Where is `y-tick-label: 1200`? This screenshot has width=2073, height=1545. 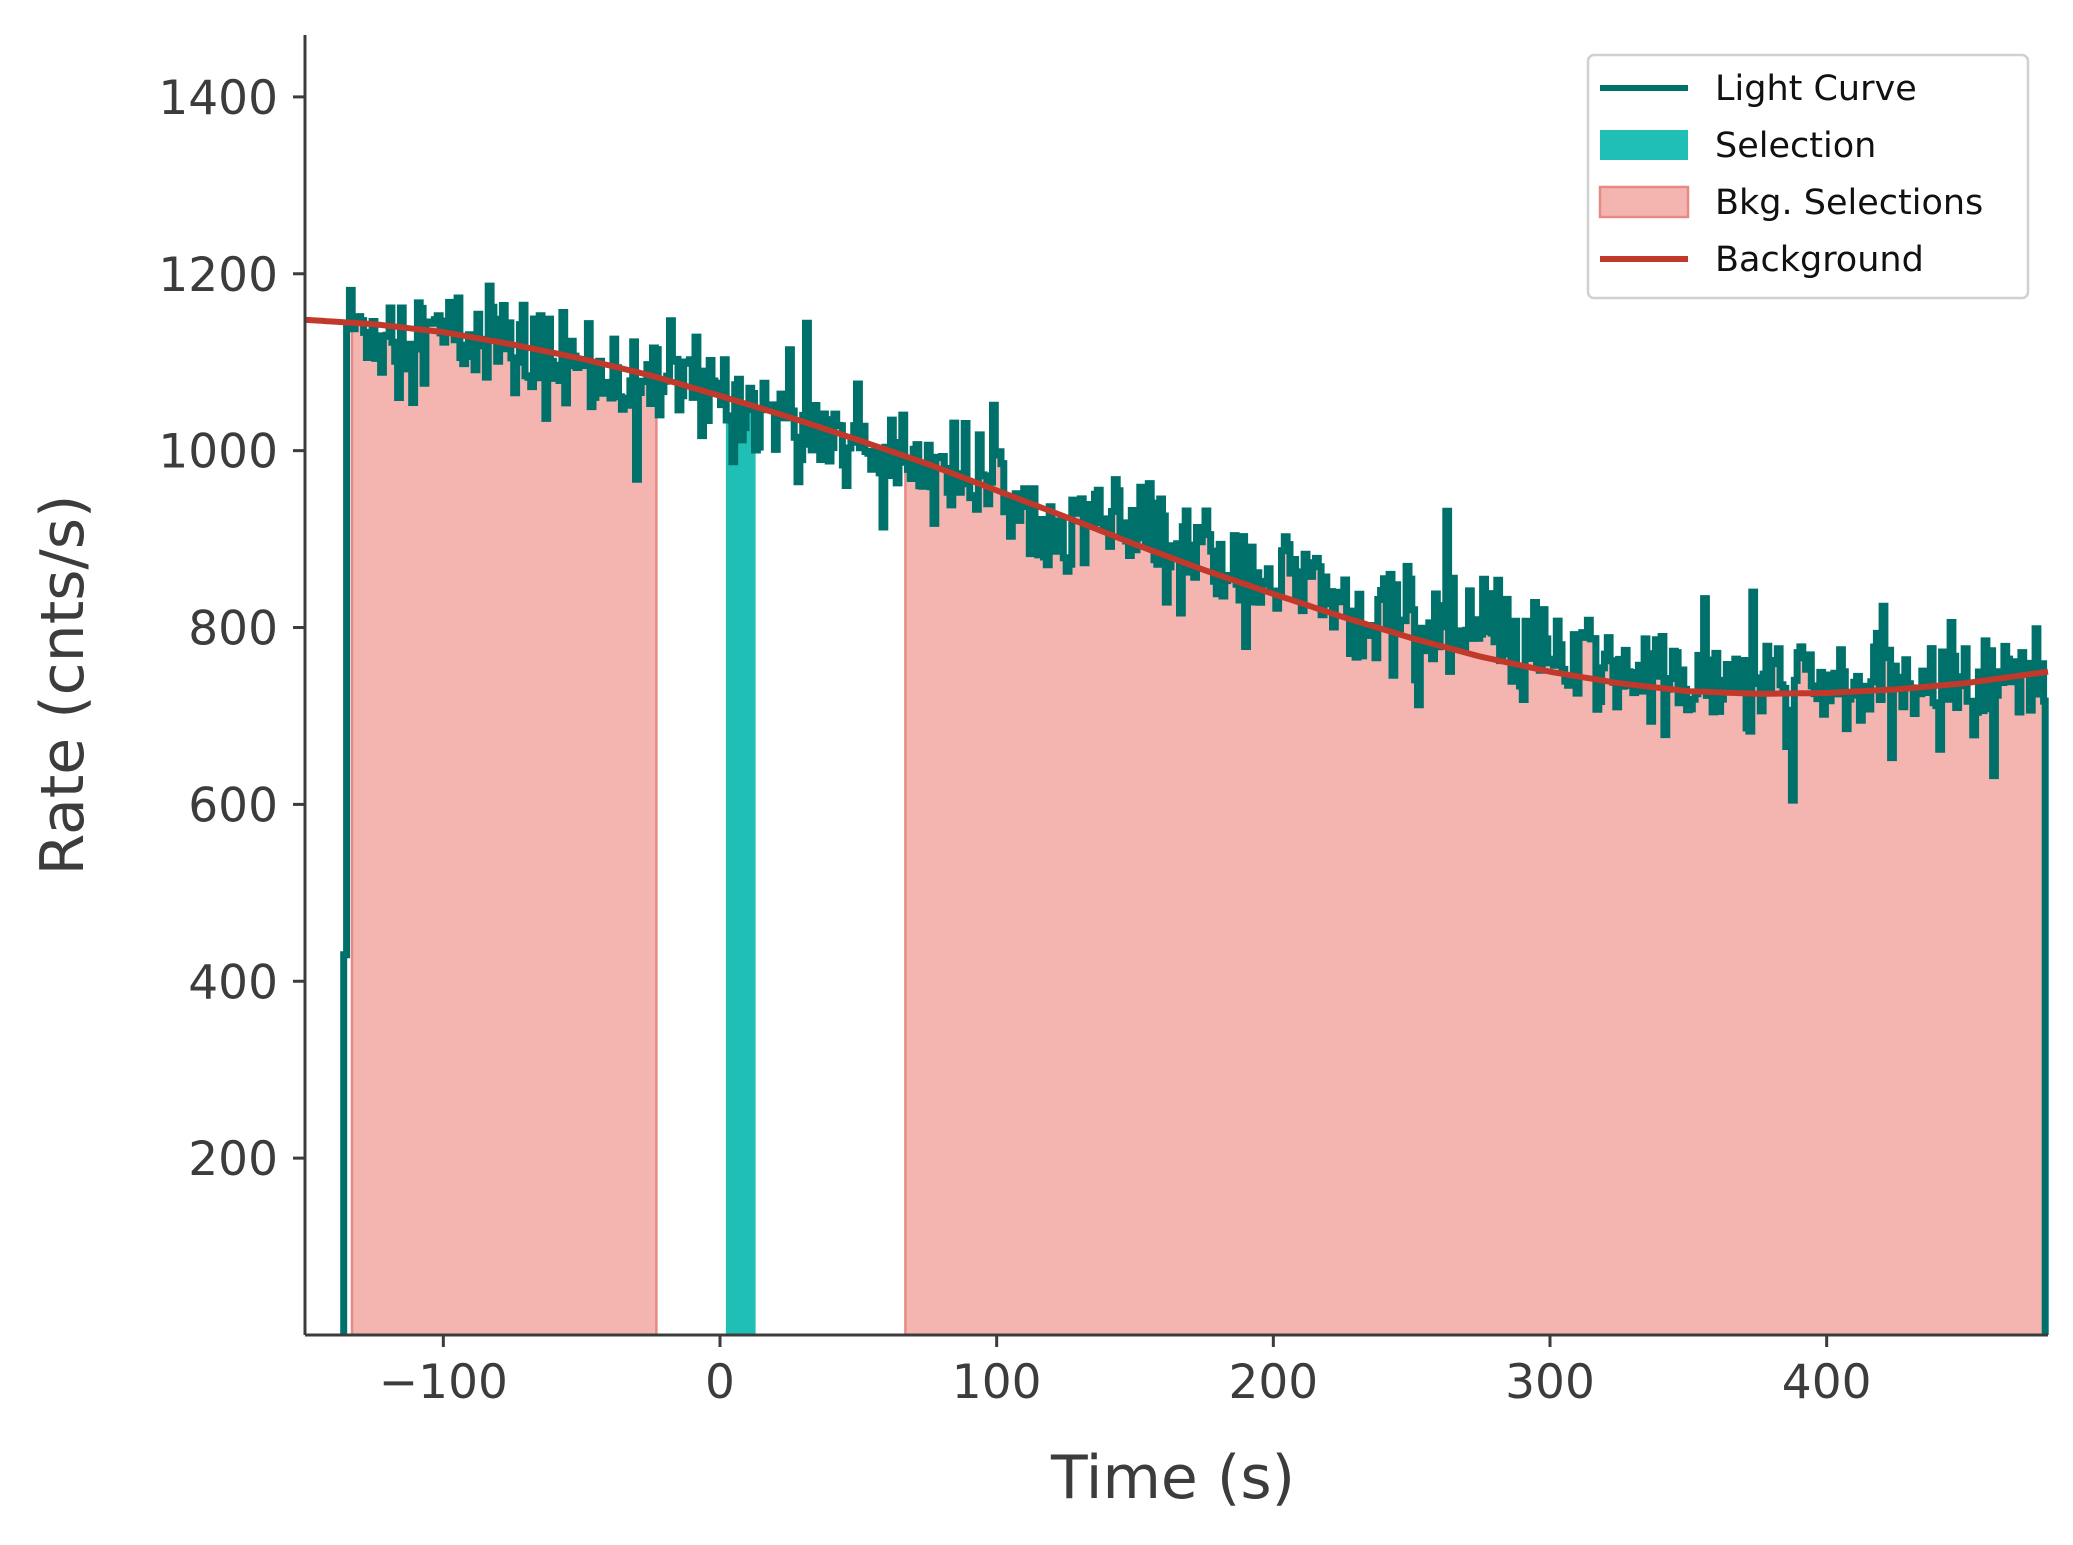
y-tick-label: 1200 is located at coordinates (218, 275).